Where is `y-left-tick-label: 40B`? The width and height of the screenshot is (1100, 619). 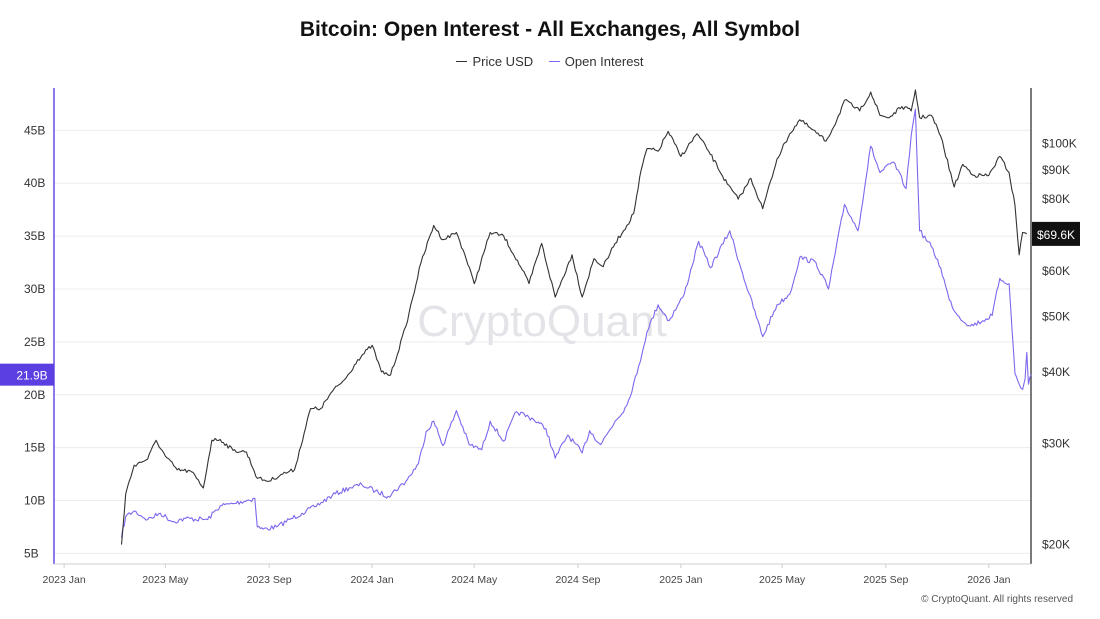
y-left-tick-label: 40B is located at coordinates (34, 183).